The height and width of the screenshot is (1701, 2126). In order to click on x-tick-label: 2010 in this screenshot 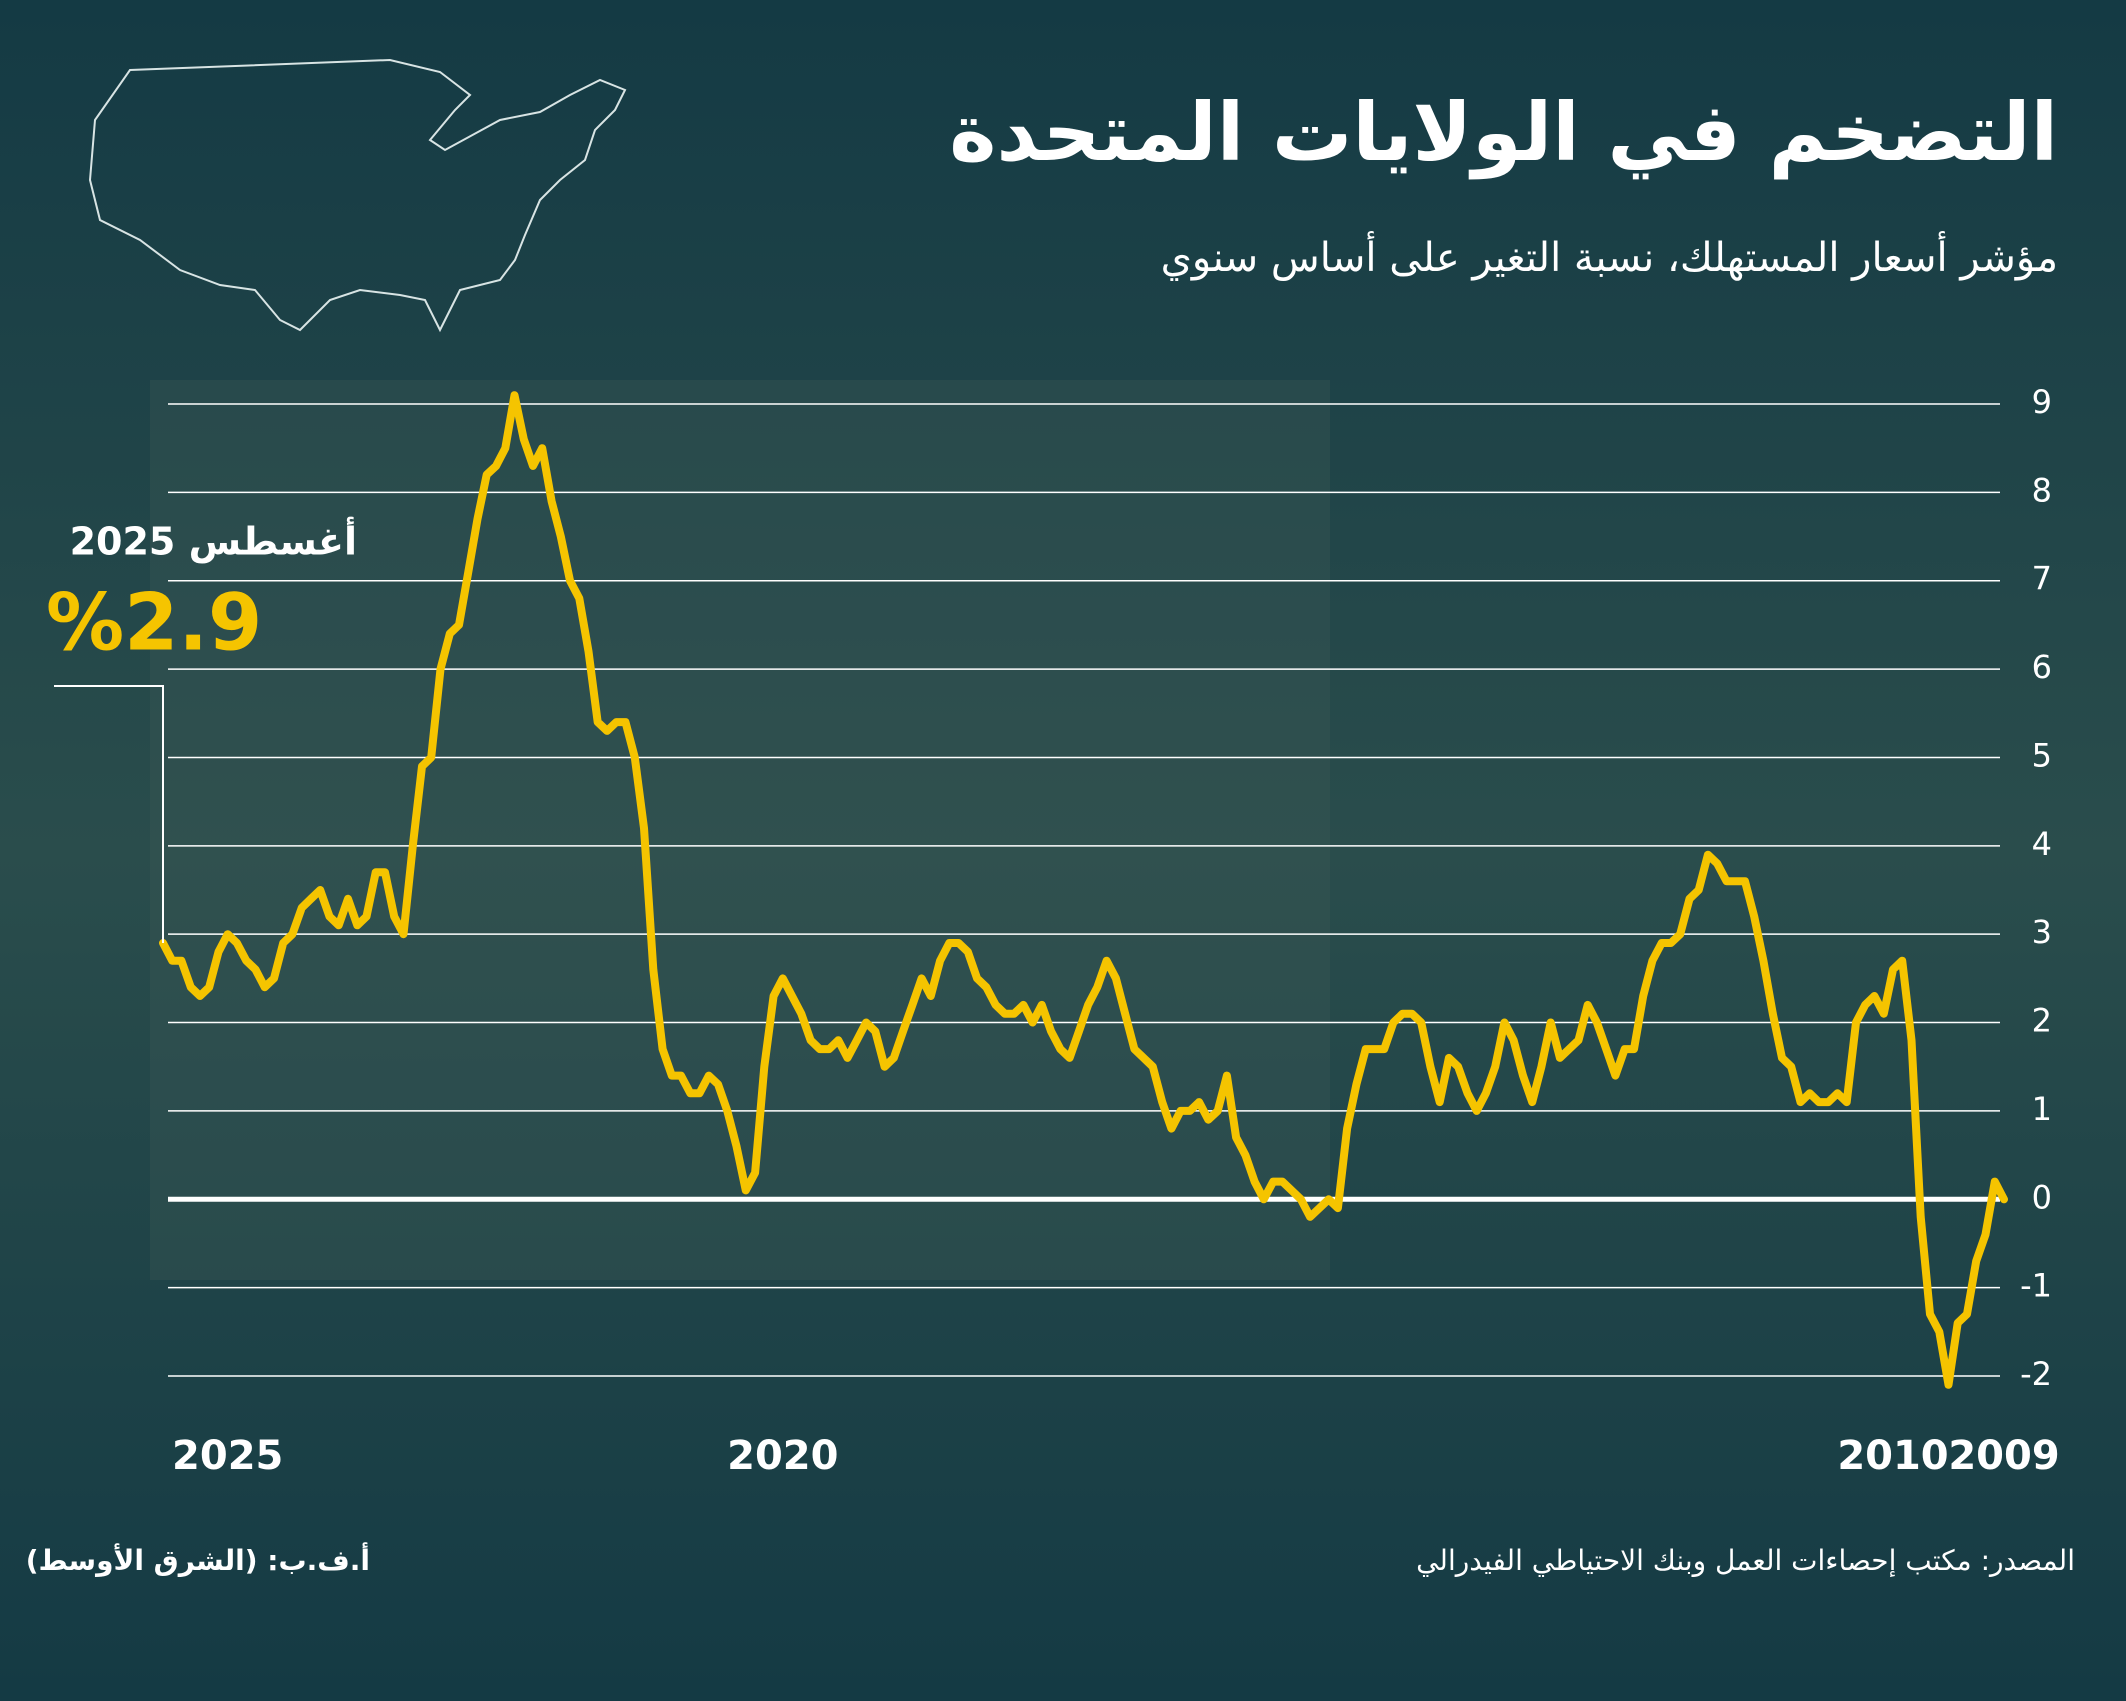, I will do `click(1892, 1456)`.